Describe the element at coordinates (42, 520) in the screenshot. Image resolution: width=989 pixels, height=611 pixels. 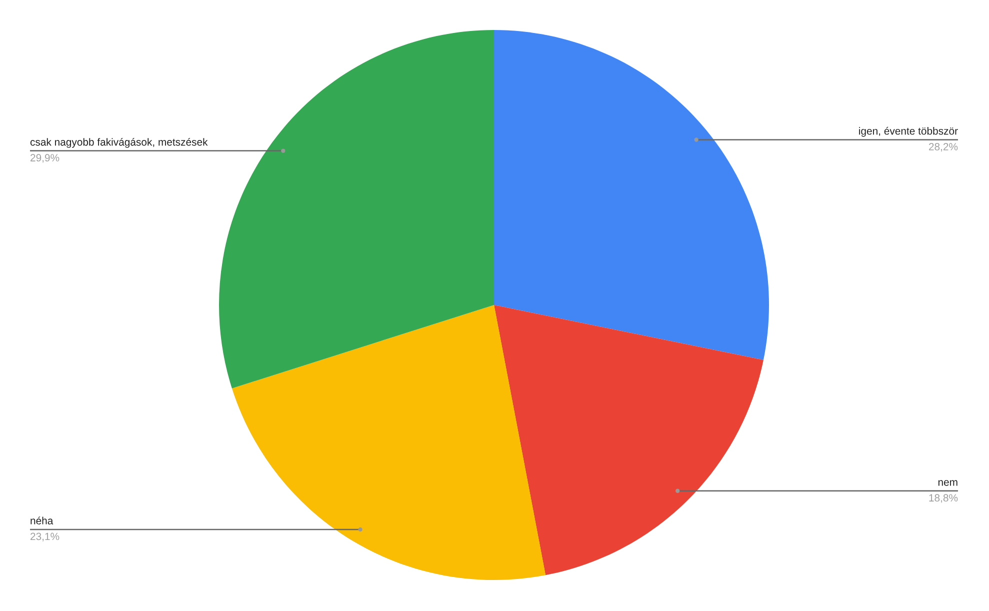
I see `slice-label: néha` at that location.